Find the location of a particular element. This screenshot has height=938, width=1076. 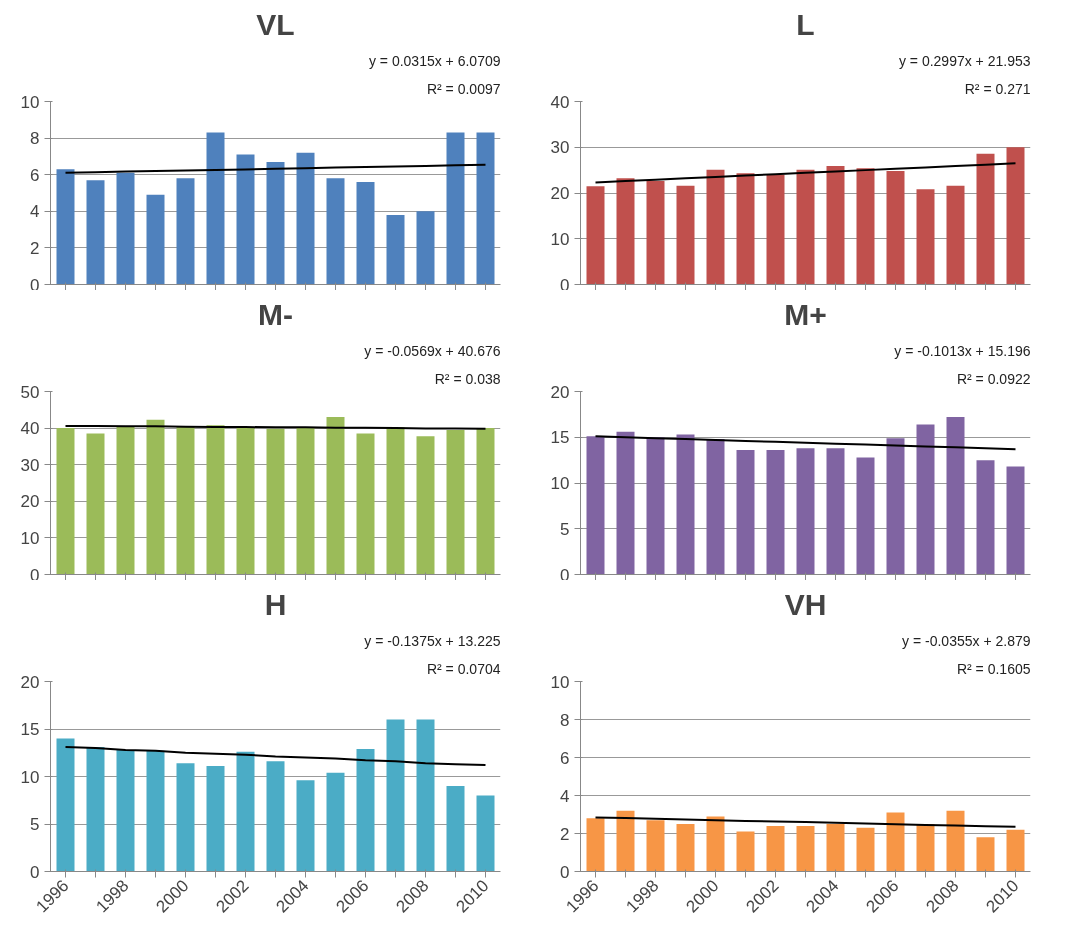

y-tick-label: 8 is located at coordinates (35, 139).